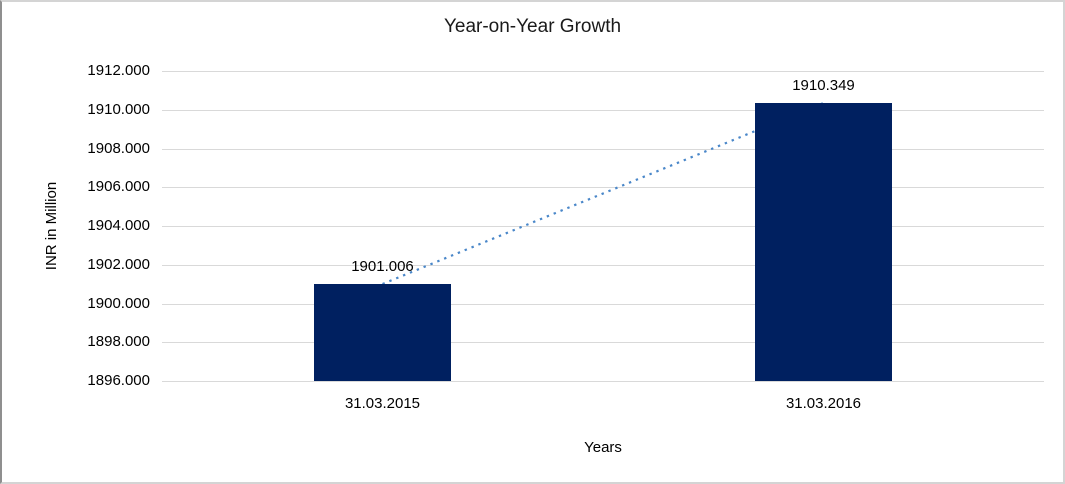  Describe the element at coordinates (118, 225) in the screenshot. I see `y-tick-label: 1904.000` at that location.